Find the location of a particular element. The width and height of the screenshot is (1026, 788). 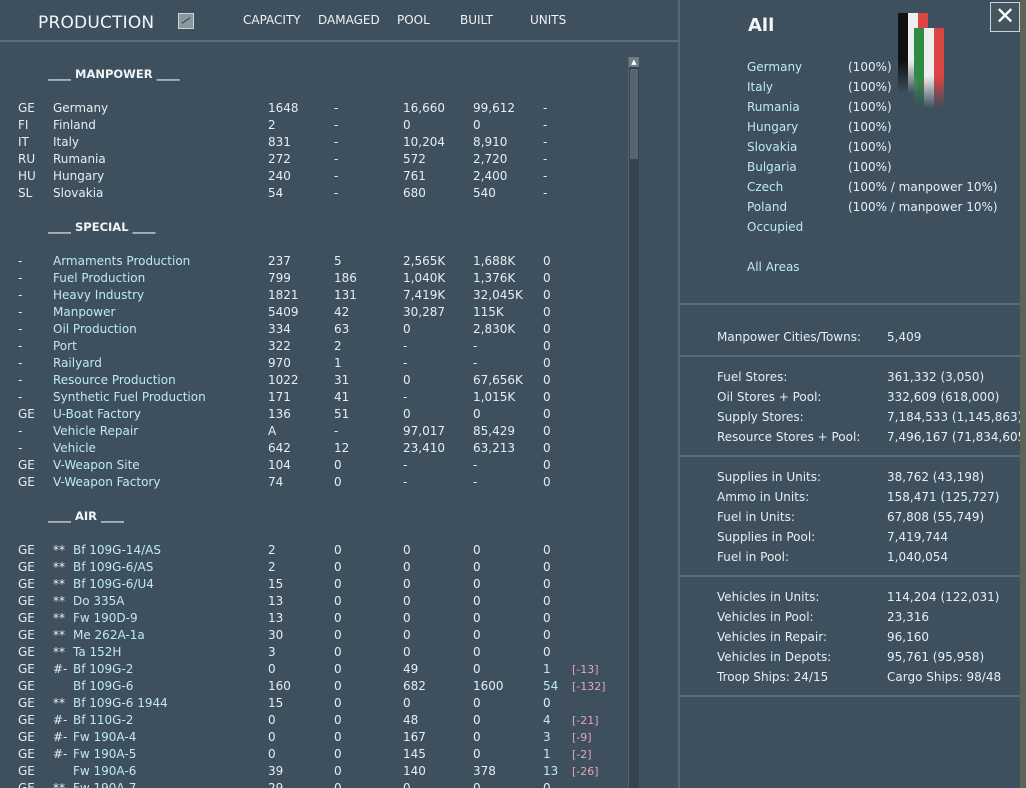

table-row: GE ** Bf 109G-6/U4 15 0 0 0 0 is located at coordinates (314, 584).